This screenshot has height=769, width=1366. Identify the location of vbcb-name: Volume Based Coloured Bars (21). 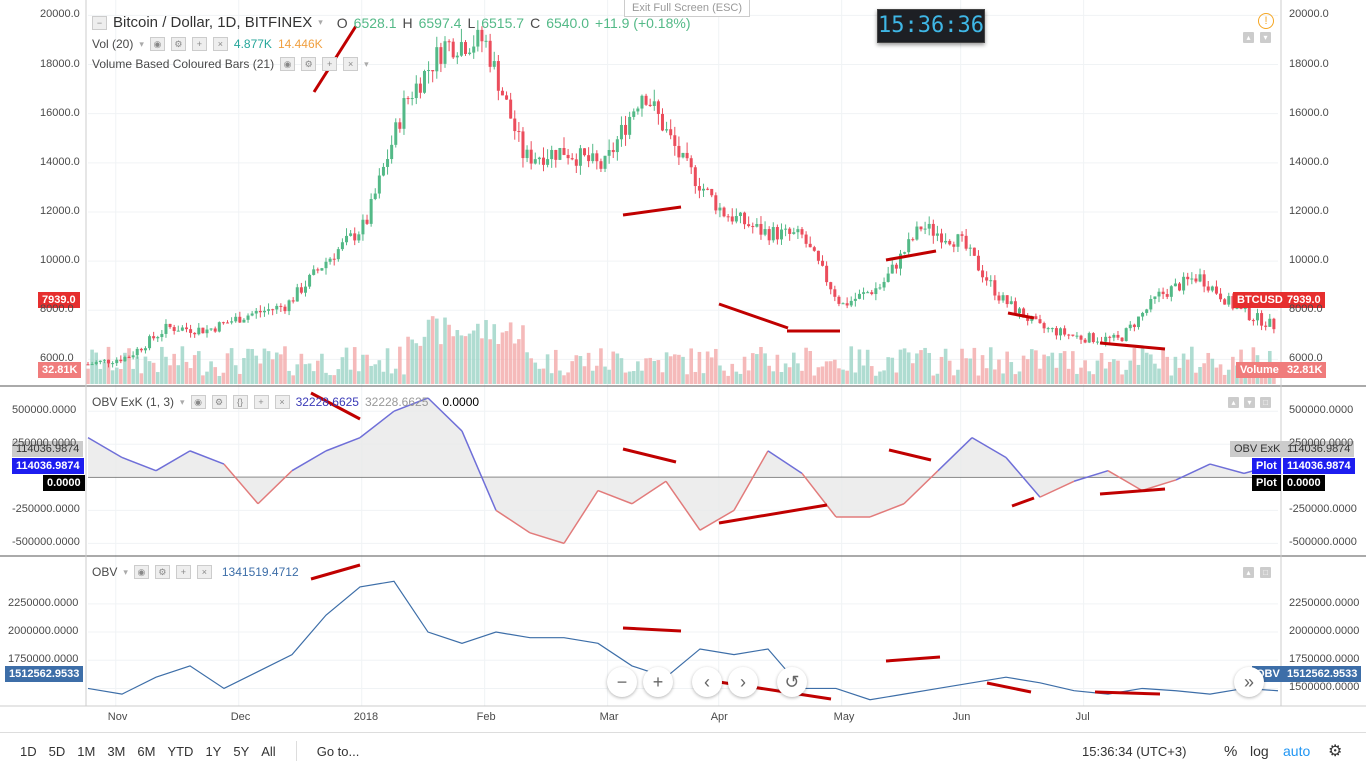
(183, 64).